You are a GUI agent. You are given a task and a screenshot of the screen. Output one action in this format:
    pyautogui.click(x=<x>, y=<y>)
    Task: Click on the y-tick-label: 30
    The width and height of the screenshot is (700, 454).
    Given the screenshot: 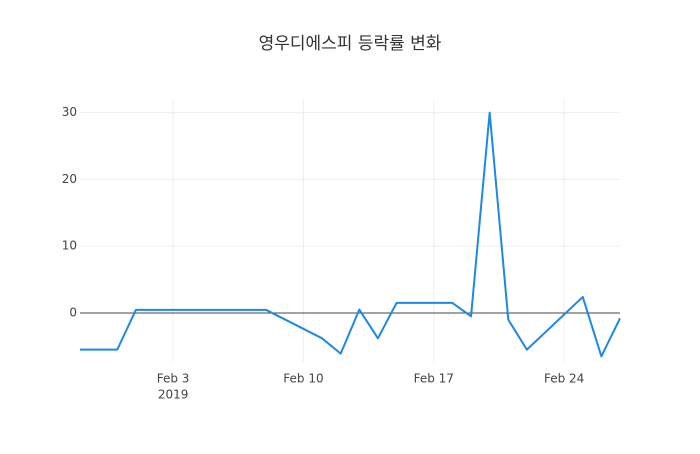 What is the action you would take?
    pyautogui.click(x=69, y=112)
    